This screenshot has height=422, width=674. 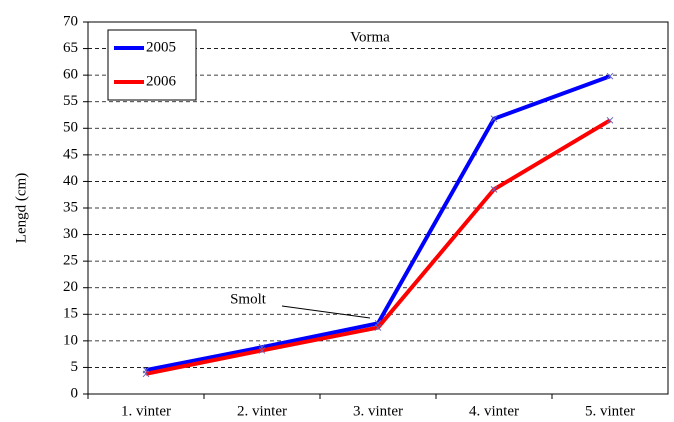 What do you see at coordinates (70, 207) in the screenshot?
I see `y-tick-label: 35` at bounding box center [70, 207].